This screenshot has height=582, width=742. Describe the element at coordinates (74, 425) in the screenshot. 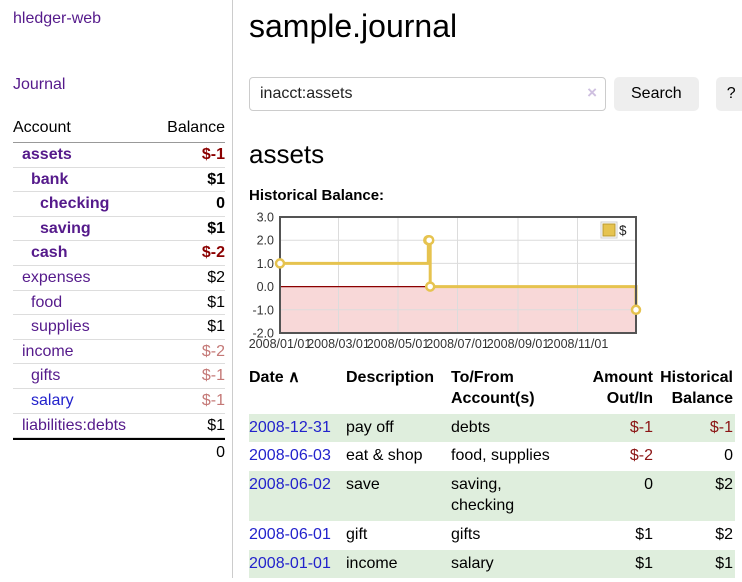

I see `account-link: liabilities:debts` at that location.